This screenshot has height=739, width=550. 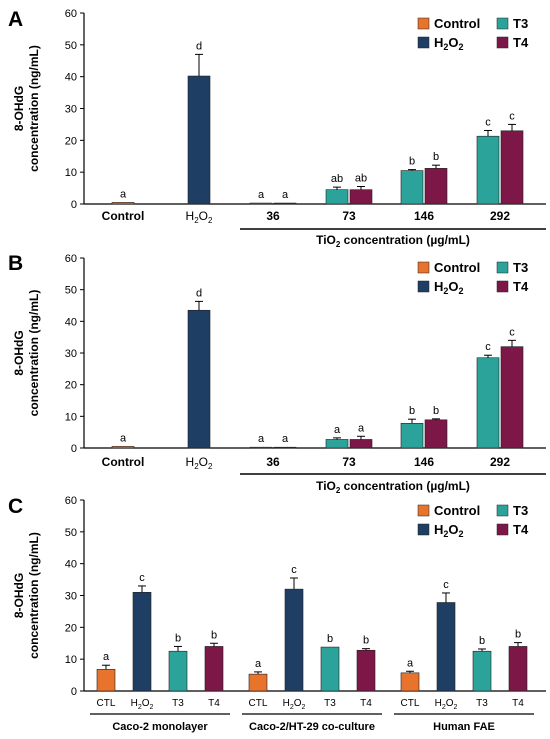 I want to click on panel-letter: B, so click(x=15, y=263).